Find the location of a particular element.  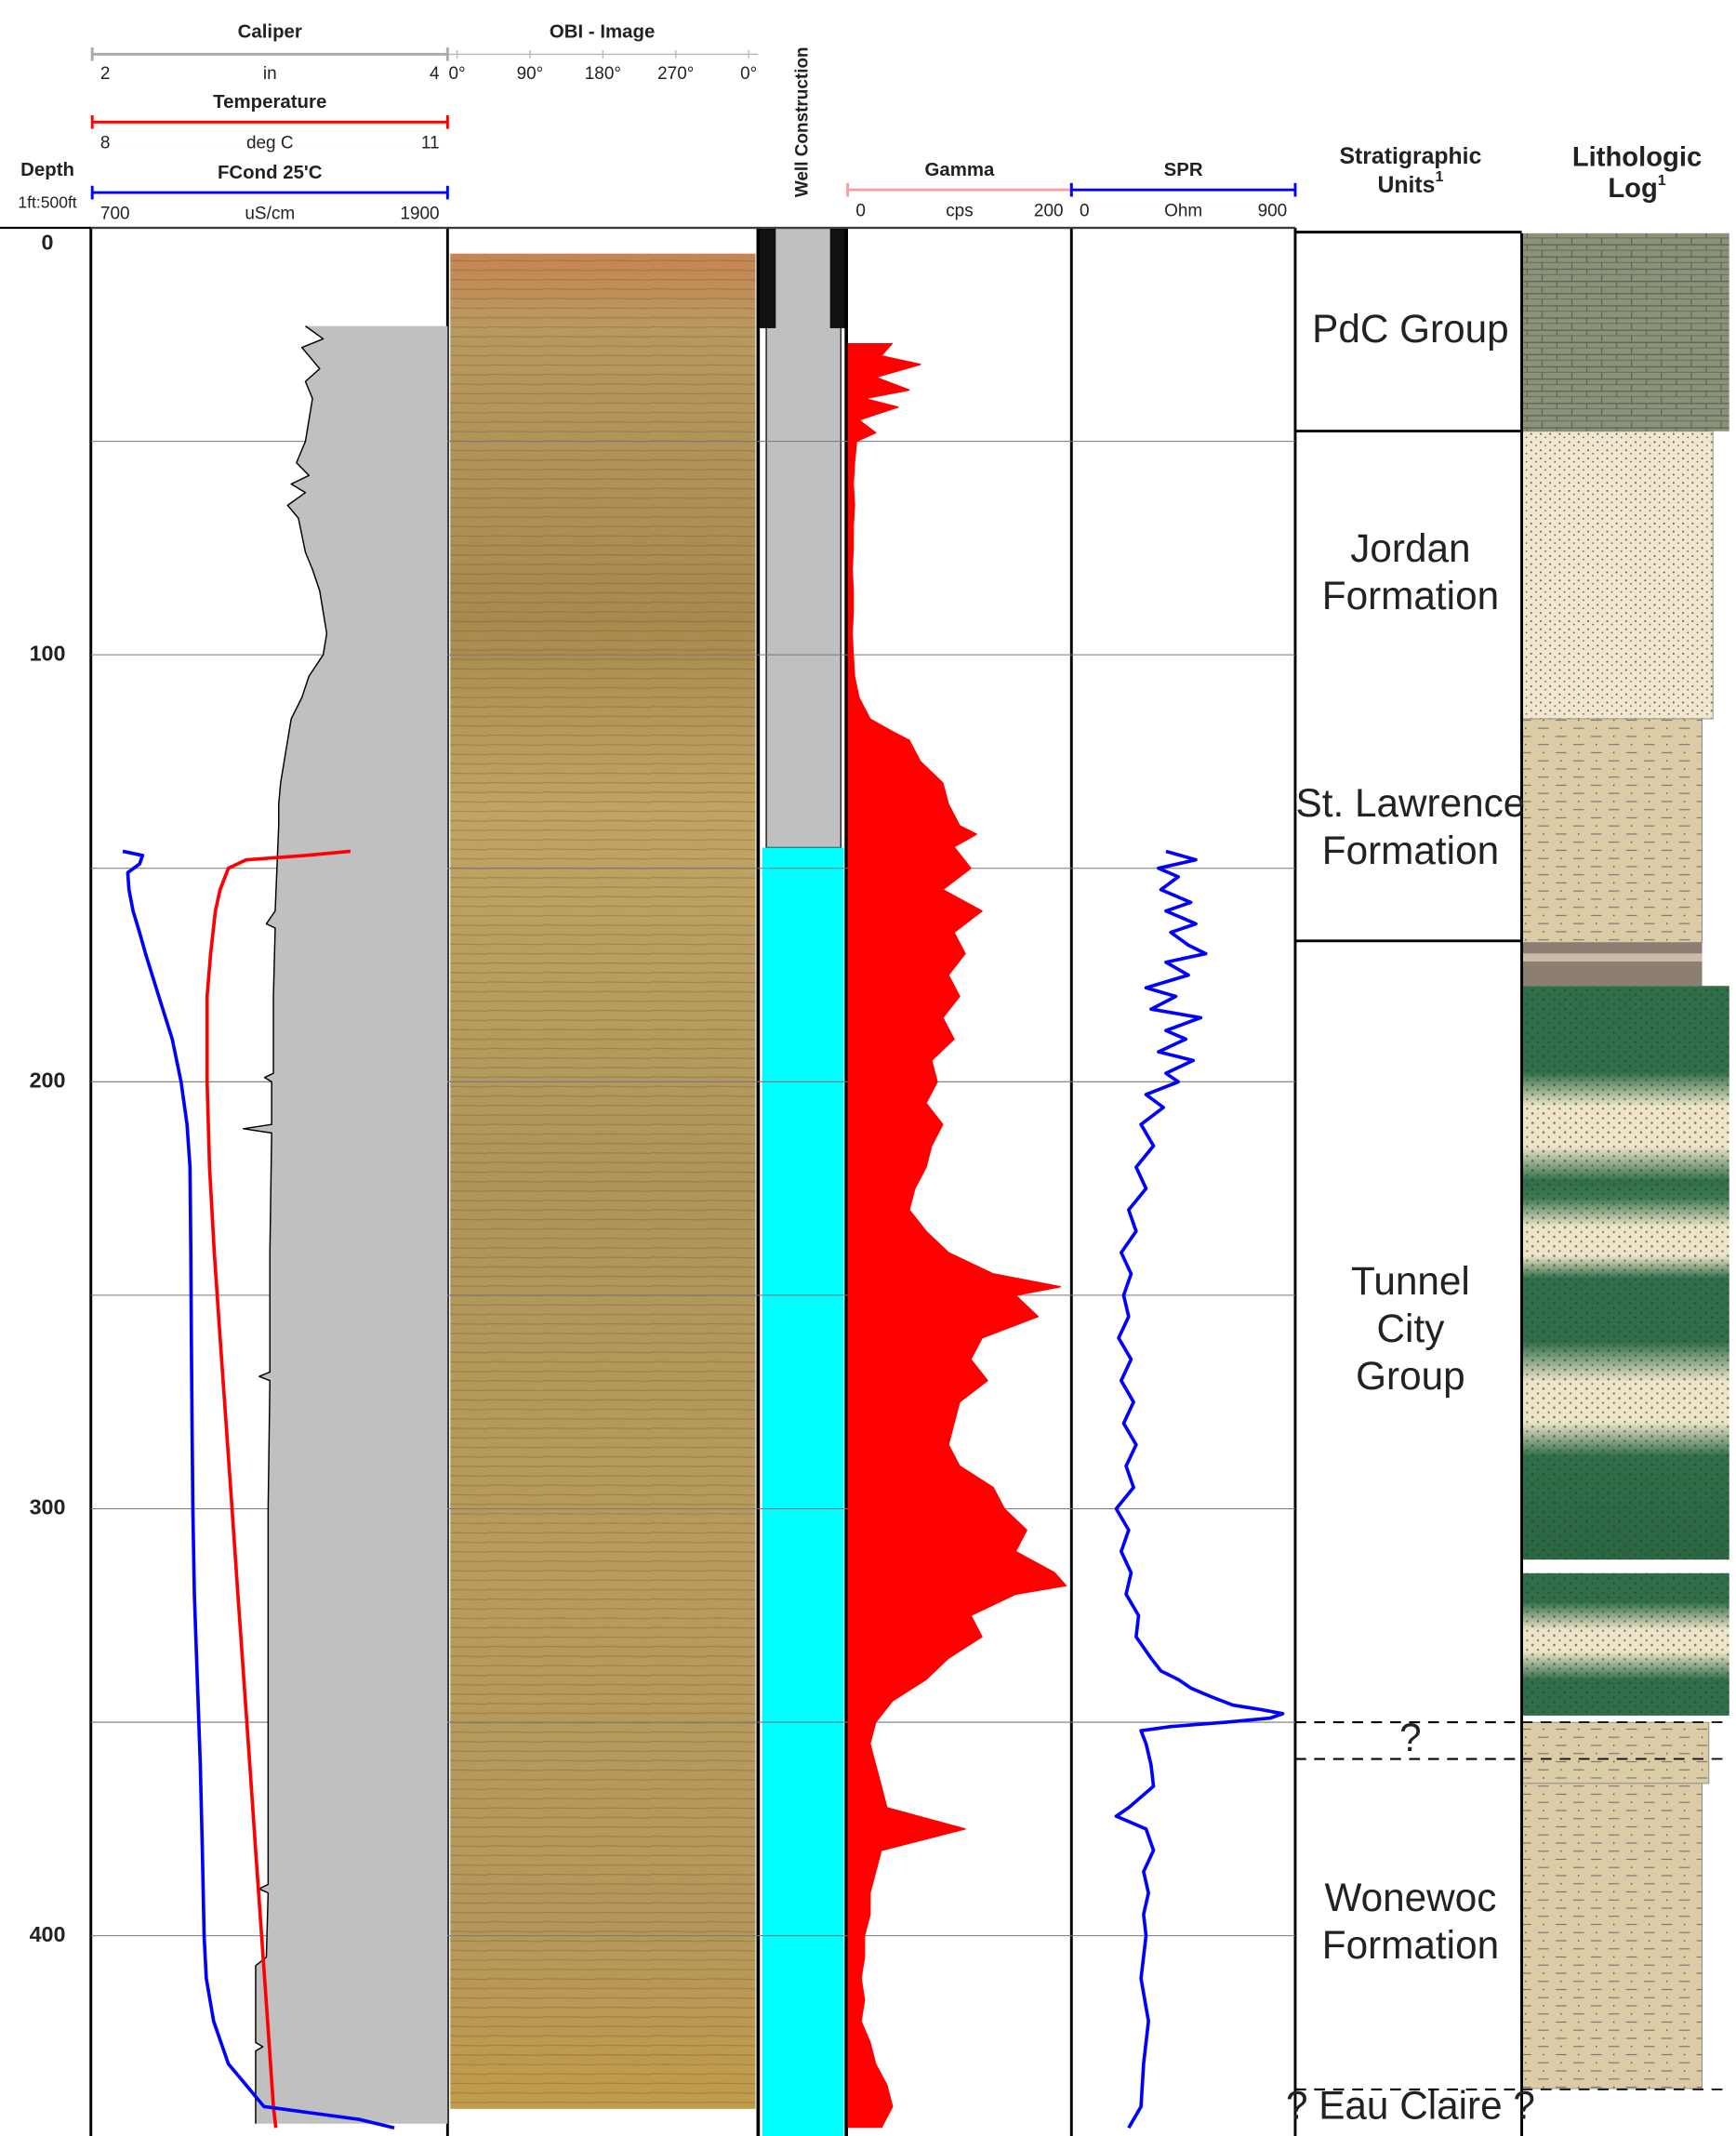

series-max: 11 is located at coordinates (430, 143).